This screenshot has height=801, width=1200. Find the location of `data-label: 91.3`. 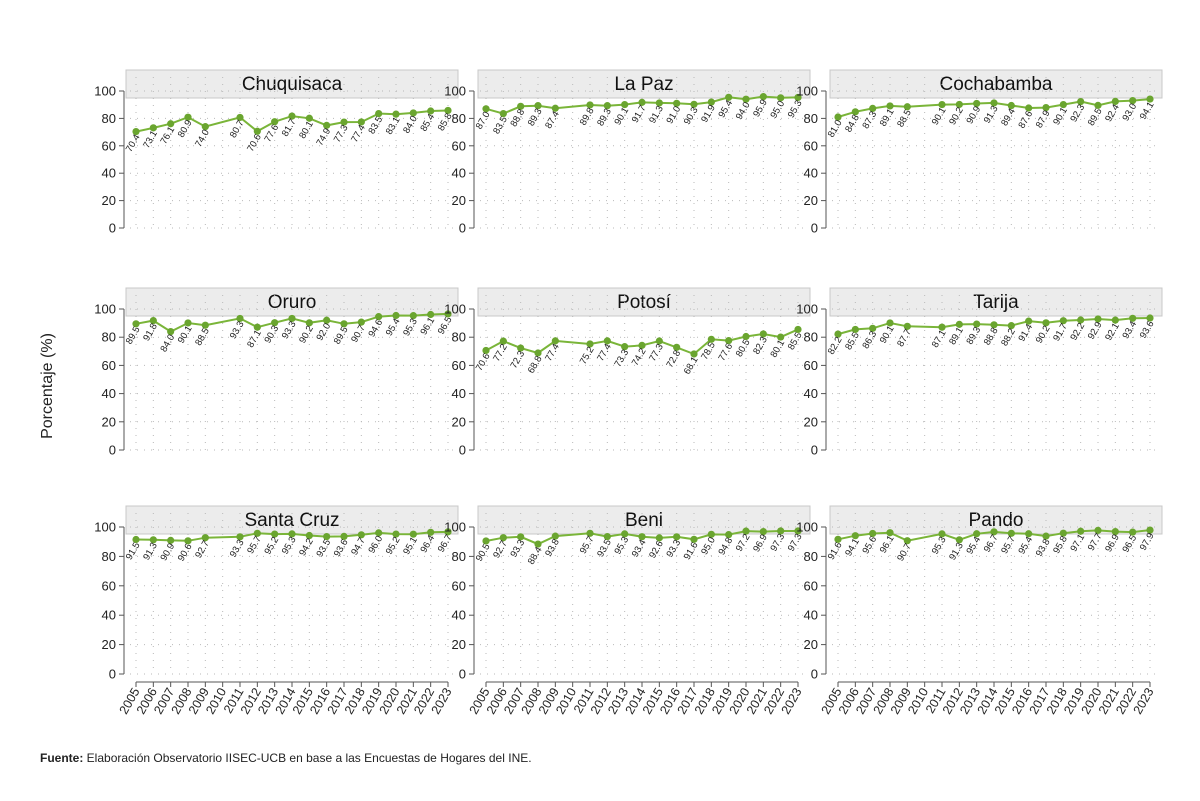

data-label: 91.3 is located at coordinates (991, 115).